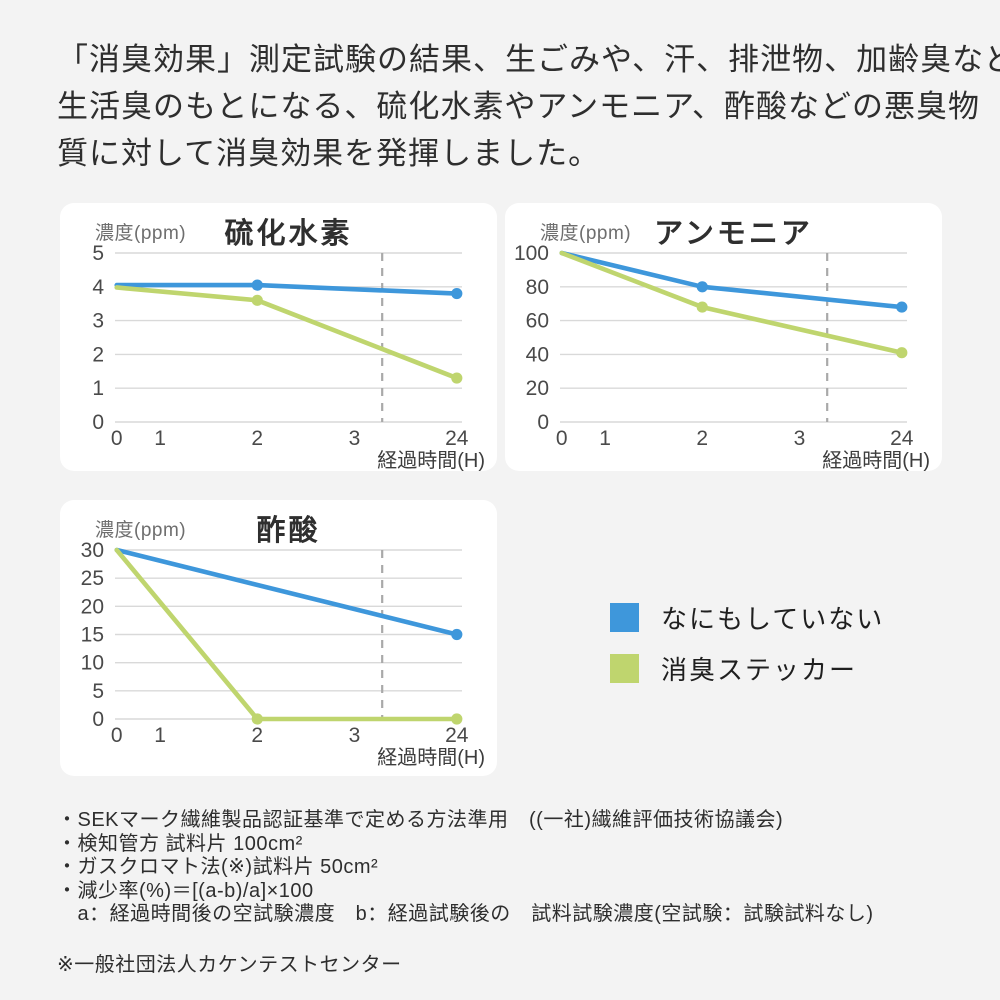  I want to click on svg-text: 40, so click(537, 354).